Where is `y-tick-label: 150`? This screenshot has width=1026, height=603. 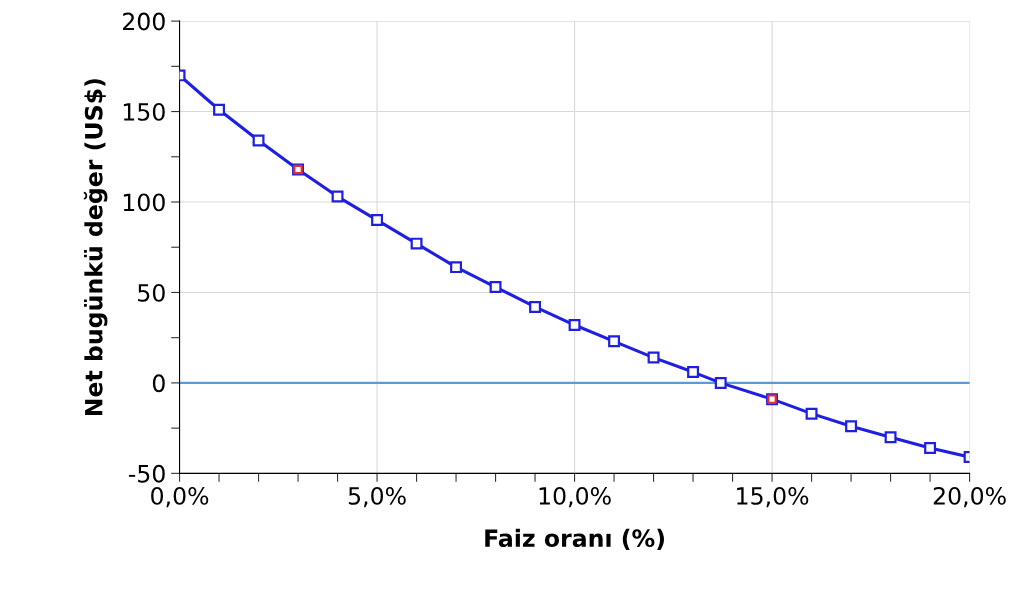 y-tick-label: 150 is located at coordinates (144, 112).